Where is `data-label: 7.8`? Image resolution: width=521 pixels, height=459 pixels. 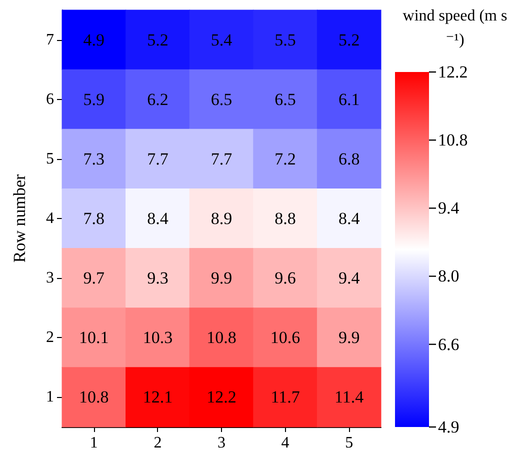 data-label: 7.8 is located at coordinates (94, 218).